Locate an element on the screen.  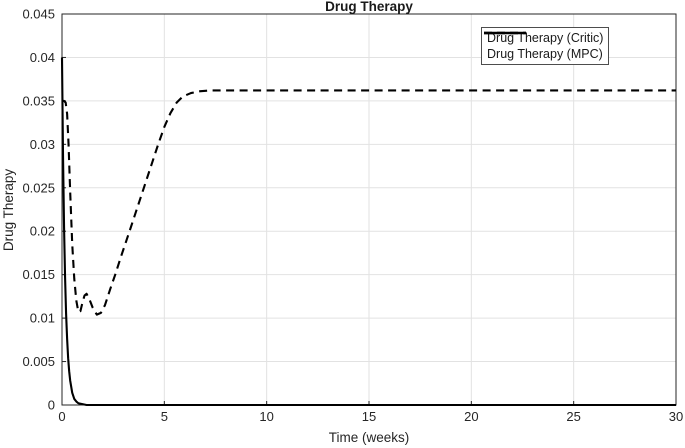
legend-entry-mpc: Drug Therapy (MPC) is located at coordinates (543, 46).